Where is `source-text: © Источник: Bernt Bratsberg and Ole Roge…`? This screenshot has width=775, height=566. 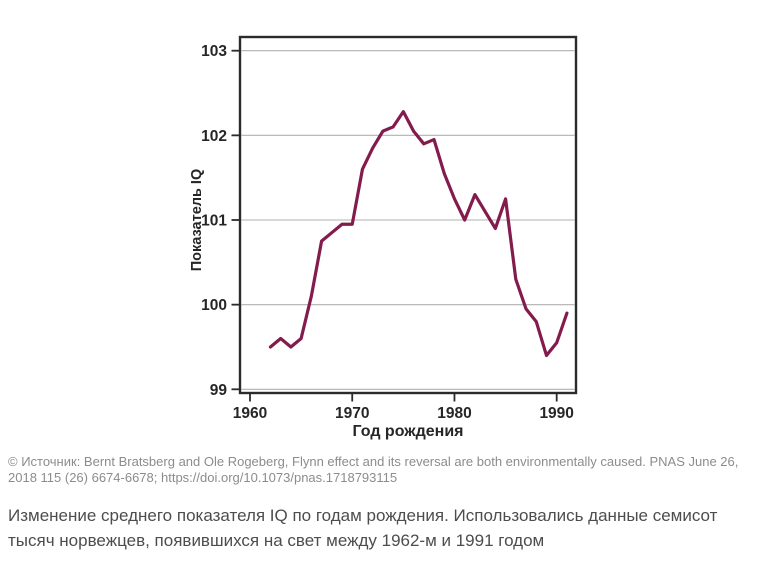 source-text: © Источник: Bernt Bratsberg and Ole Roge… is located at coordinates (373, 469).